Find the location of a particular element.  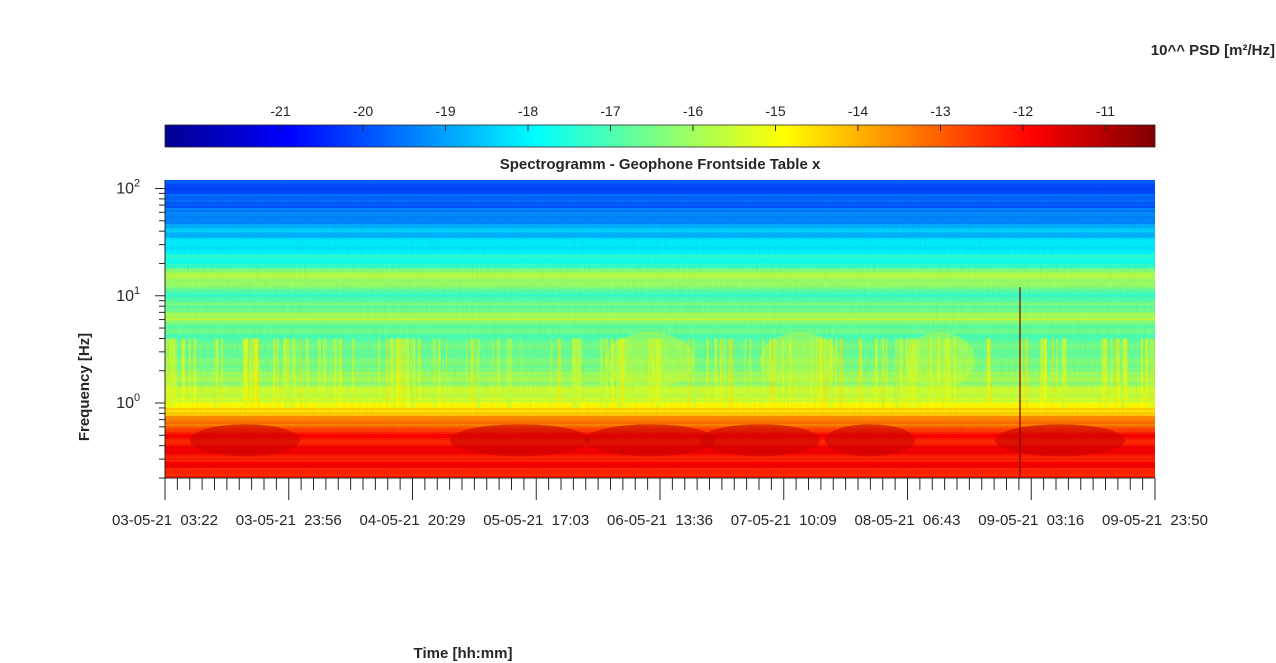

x-tick-label: 08-05-21 06:43 is located at coordinates (908, 520).